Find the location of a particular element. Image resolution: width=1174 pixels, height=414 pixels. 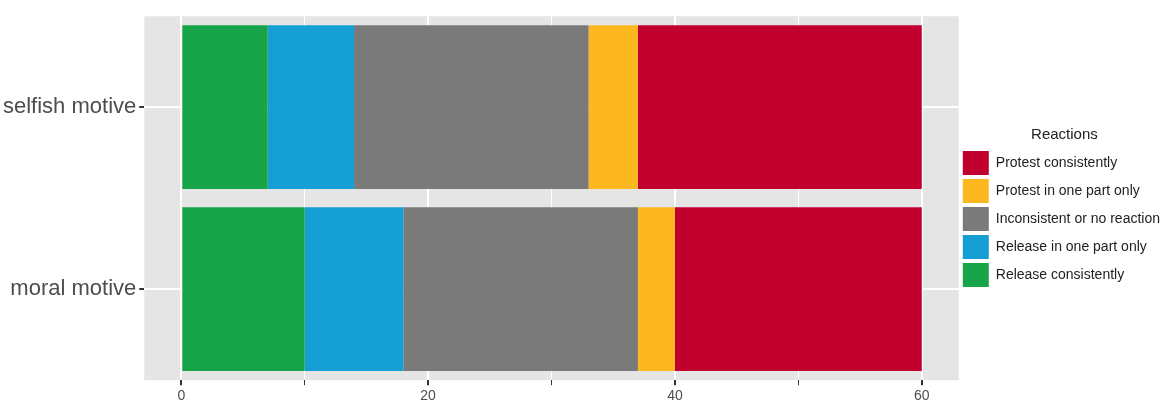

legend-label: Inconsistent or no reaction is located at coordinates (1078, 217).